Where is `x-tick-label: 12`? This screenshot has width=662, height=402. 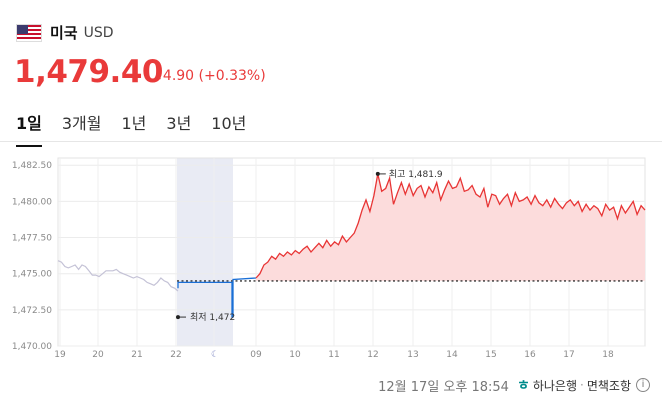
x-tick-label: 12 is located at coordinates (372, 355).